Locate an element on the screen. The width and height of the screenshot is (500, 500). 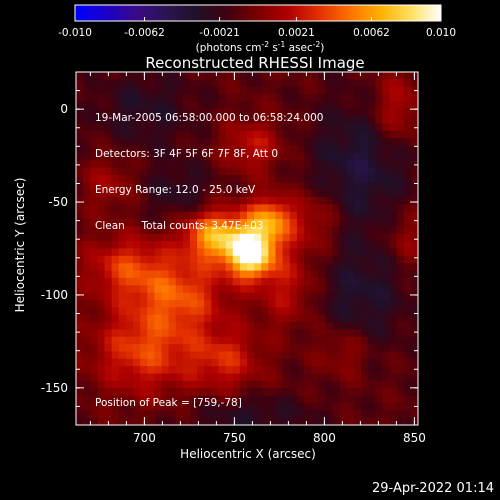
colorbar-gradient is located at coordinates (258, 13).